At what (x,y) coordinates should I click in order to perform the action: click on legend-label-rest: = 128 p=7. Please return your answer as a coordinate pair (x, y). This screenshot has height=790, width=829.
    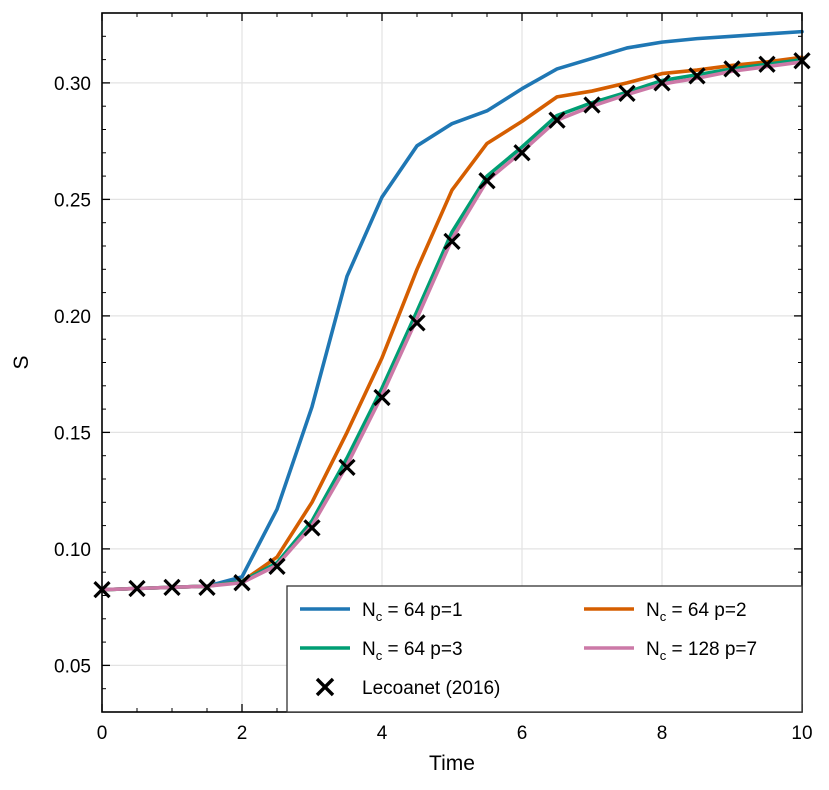
    Looking at the image, I should click on (711, 649).